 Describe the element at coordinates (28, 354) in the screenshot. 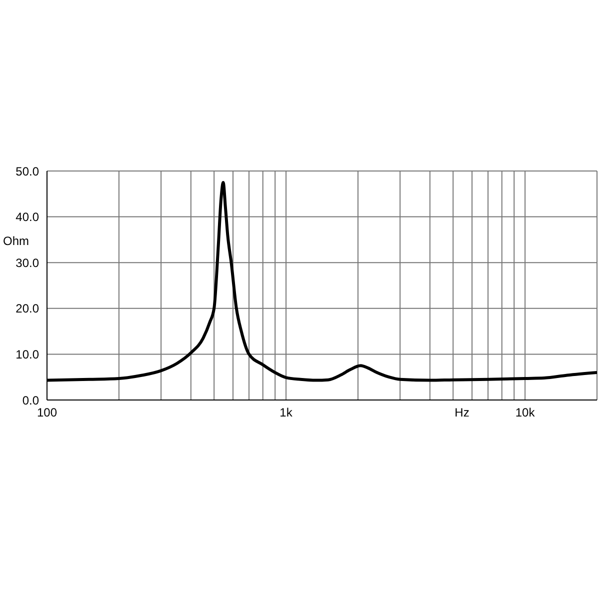

I see `y-tick-label: 10.0` at that location.